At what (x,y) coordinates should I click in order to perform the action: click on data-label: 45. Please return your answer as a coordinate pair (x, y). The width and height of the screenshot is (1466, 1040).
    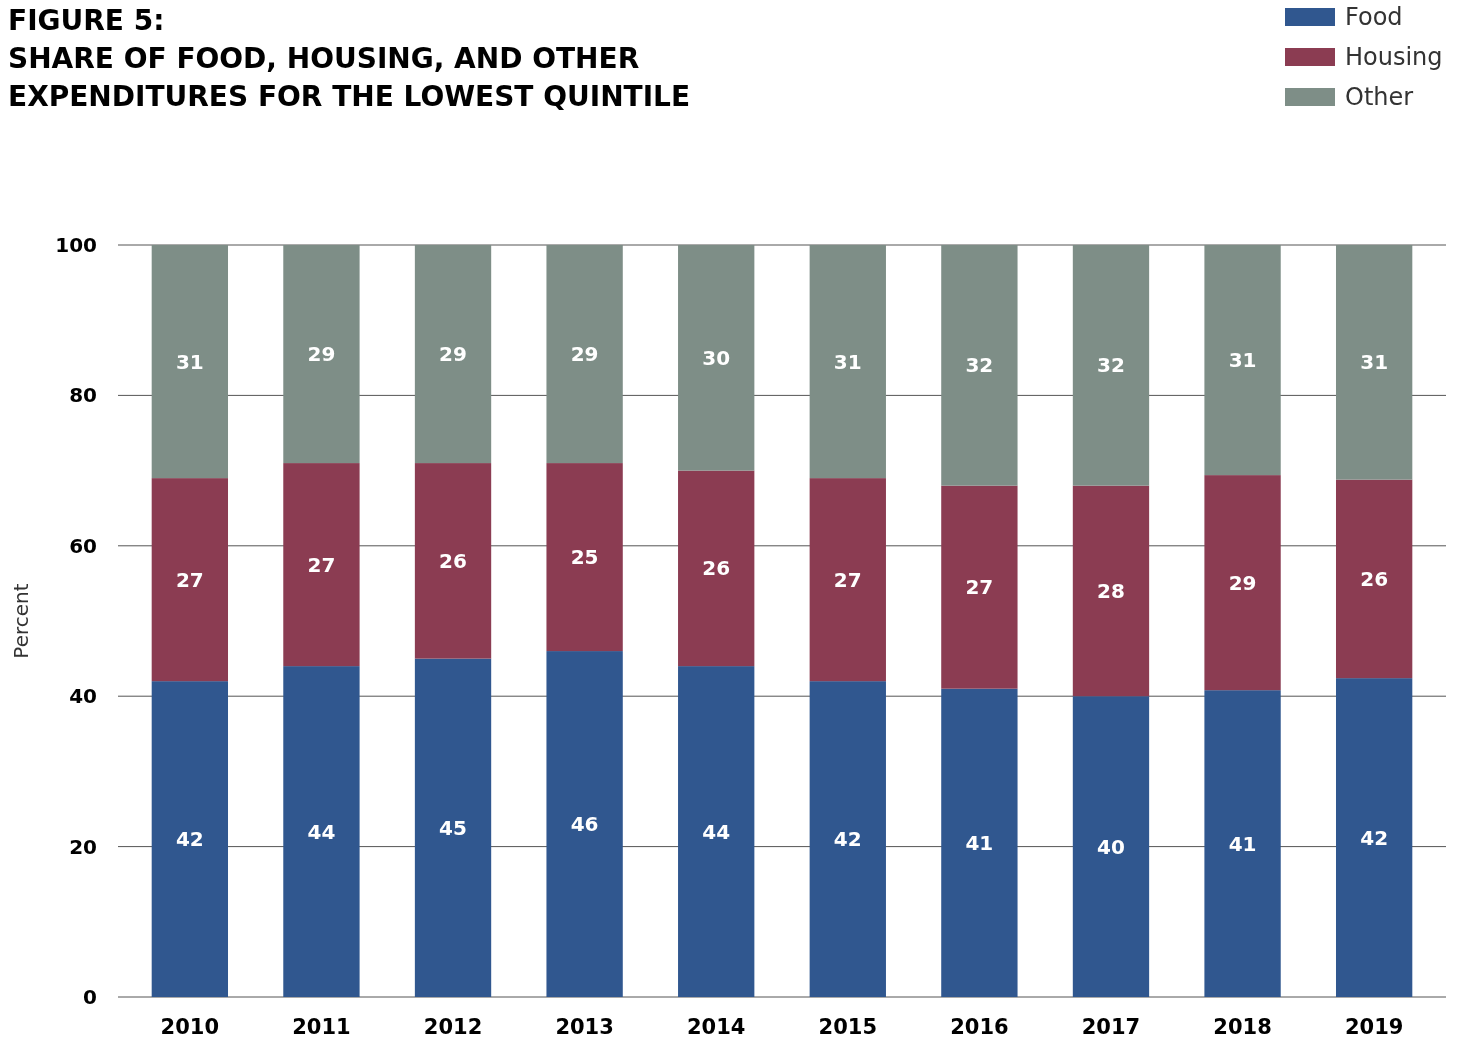
    Looking at the image, I should click on (453, 827).